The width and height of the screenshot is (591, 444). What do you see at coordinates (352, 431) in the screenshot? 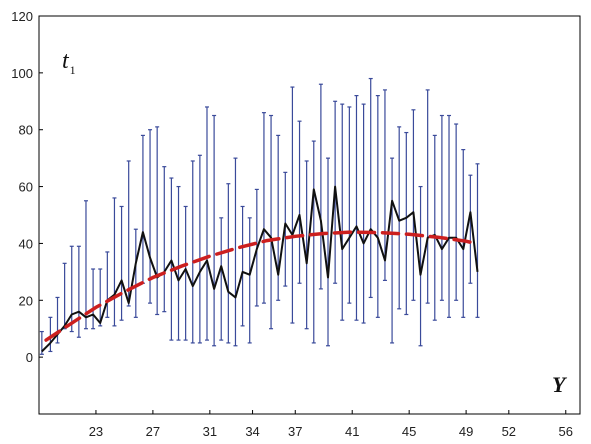
I see `x-tick-label: 41` at bounding box center [352, 431].